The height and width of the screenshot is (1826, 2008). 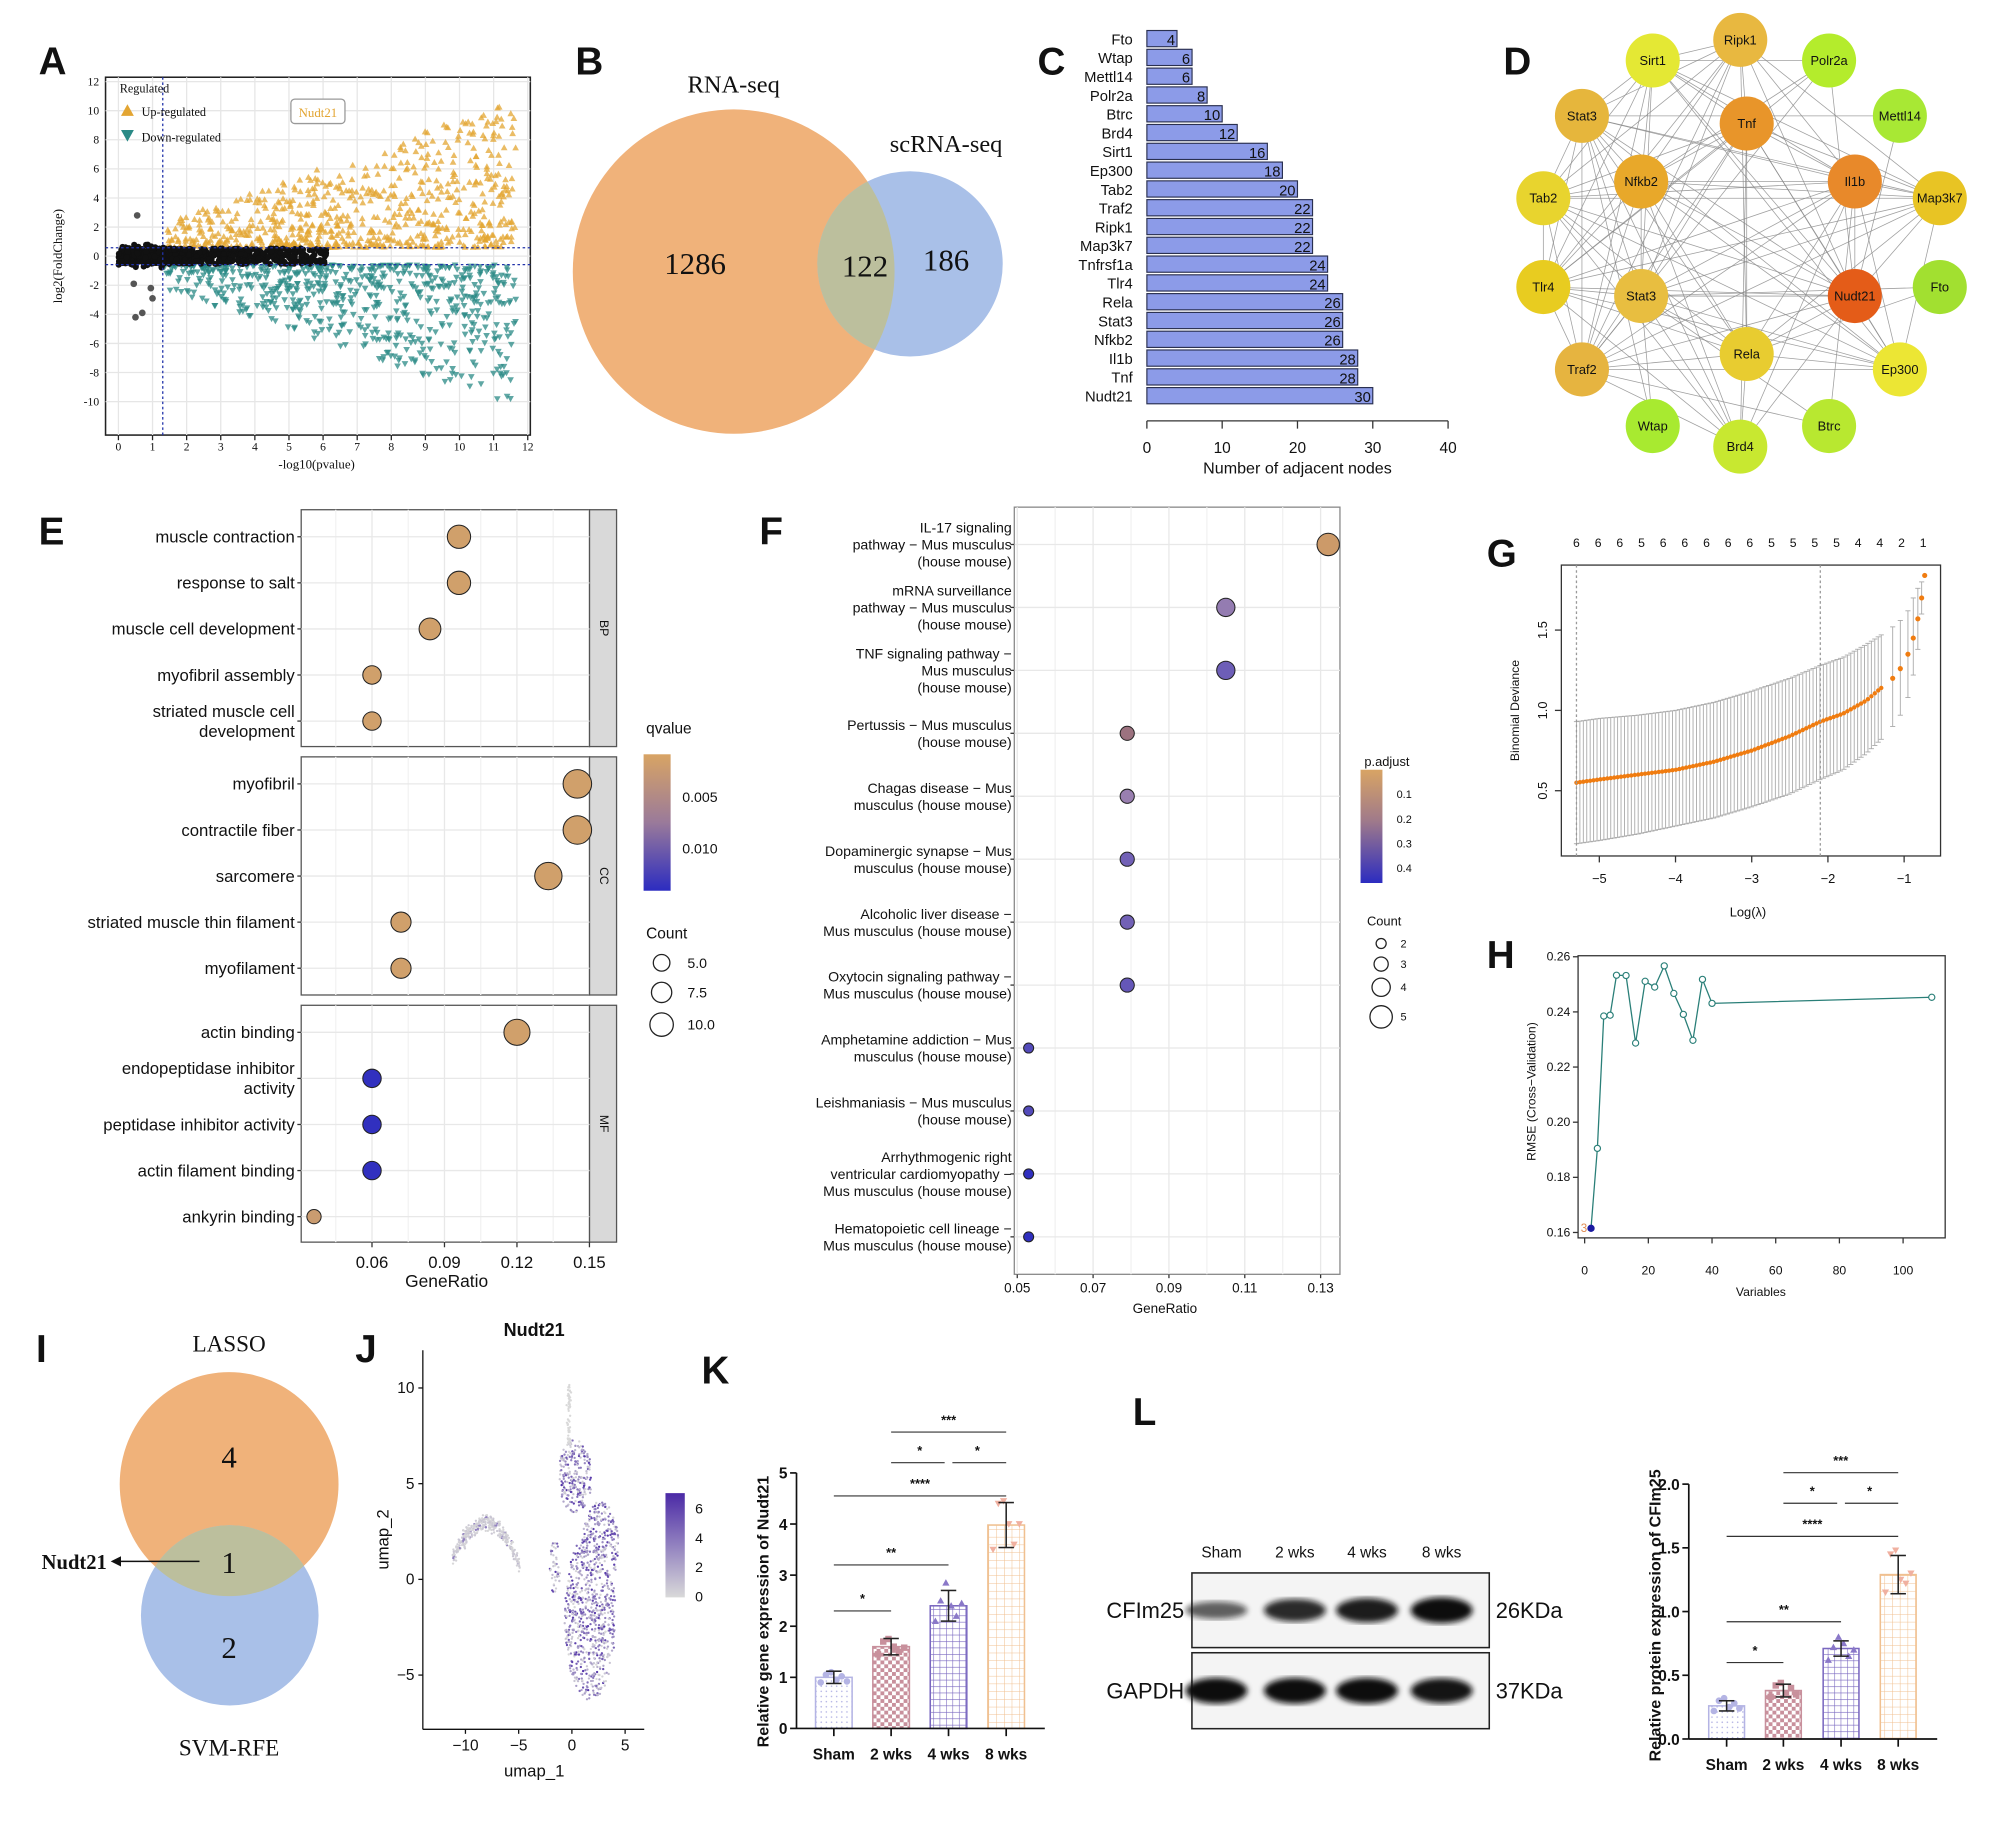 I want to click on colorbar-tick-label: 0.3, so click(x=1404, y=844).